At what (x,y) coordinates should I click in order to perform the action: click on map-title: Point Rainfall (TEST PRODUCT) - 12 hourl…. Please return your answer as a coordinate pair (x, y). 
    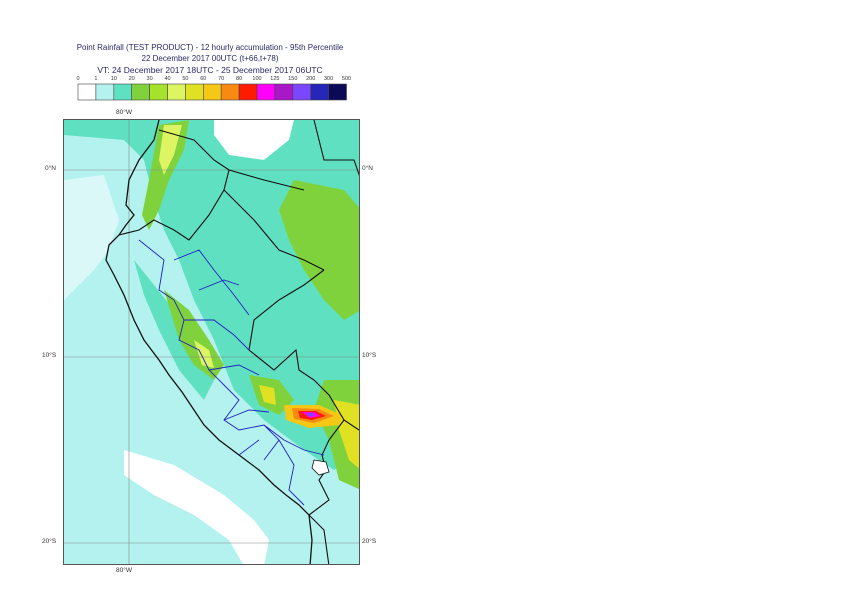
    Looking at the image, I should click on (210, 47).